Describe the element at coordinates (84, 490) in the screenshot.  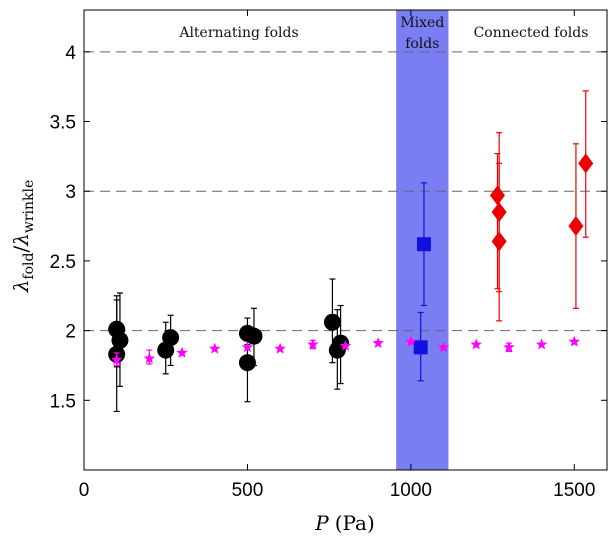
I see `x-tick-label: 0` at that location.